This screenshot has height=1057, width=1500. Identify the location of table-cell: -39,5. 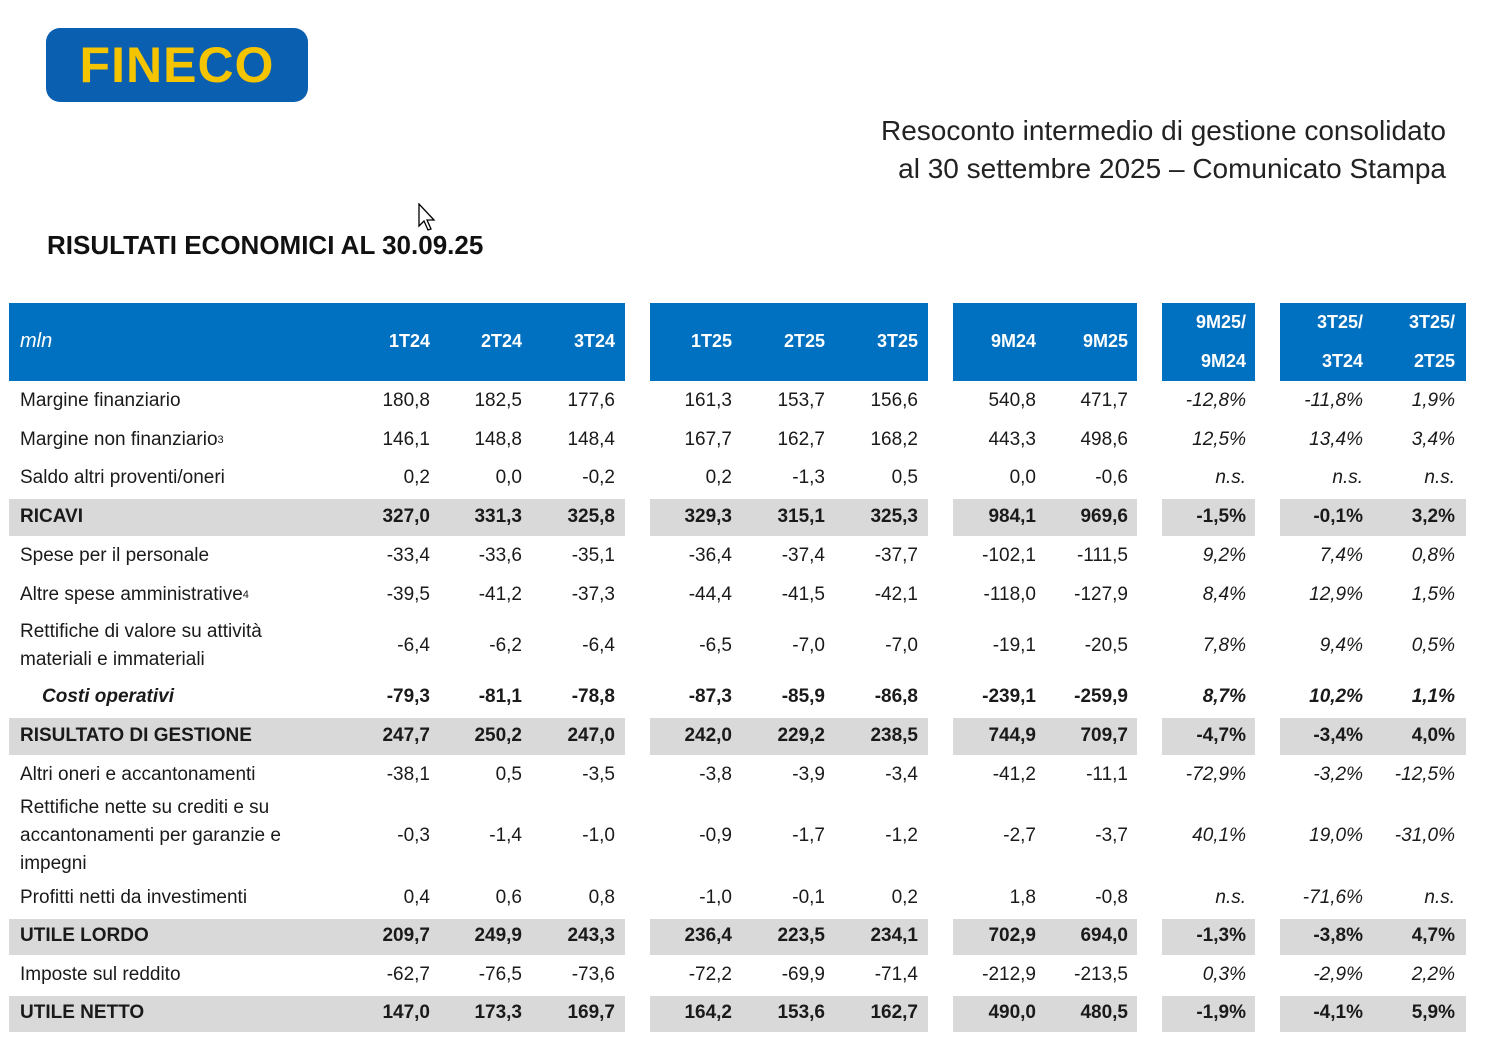
(408, 594).